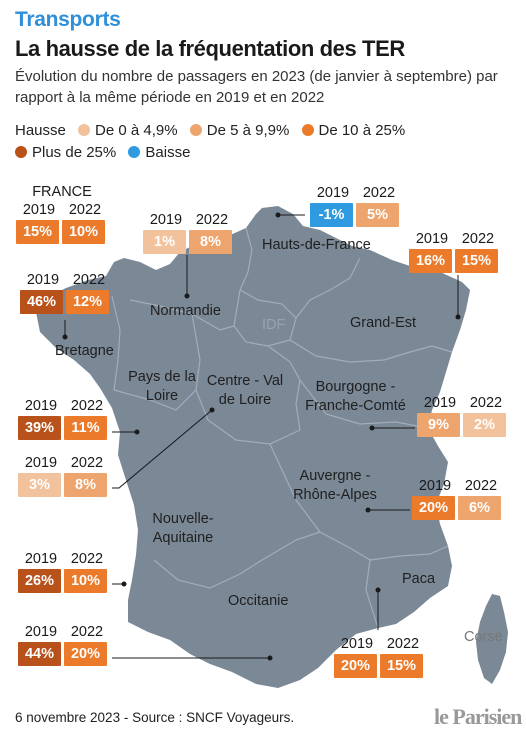 Image resolution: width=526 pixels, height=740 pixels. I want to click on region-label-normandie: Normandie, so click(185, 311).